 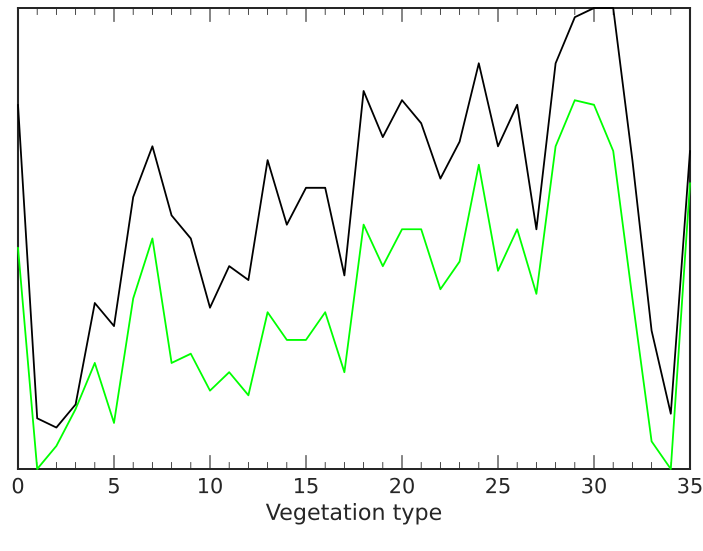 What do you see at coordinates (306, 486) in the screenshot?
I see `x-tick-label: 15` at bounding box center [306, 486].